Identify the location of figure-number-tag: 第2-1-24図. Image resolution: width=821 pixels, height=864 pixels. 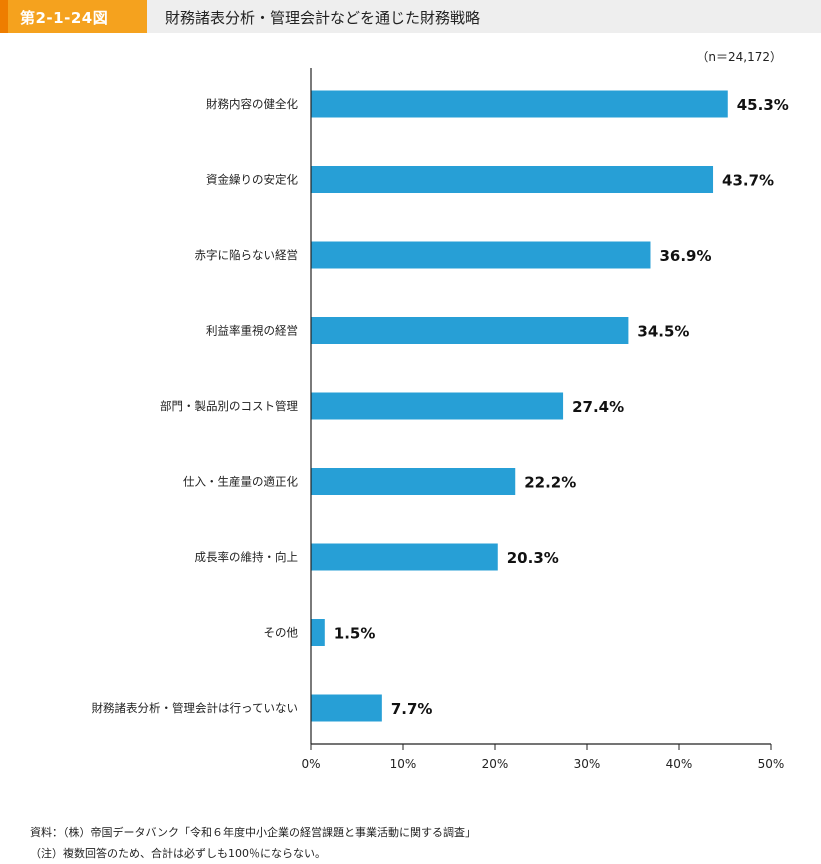
(73, 16).